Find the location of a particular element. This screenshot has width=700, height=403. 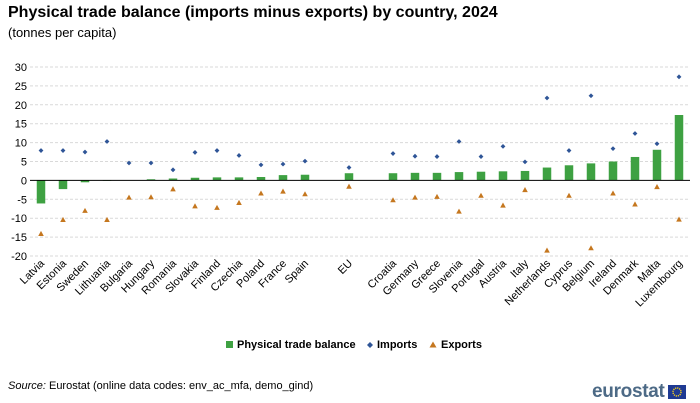

legend-exports-swatch is located at coordinates (433, 344).